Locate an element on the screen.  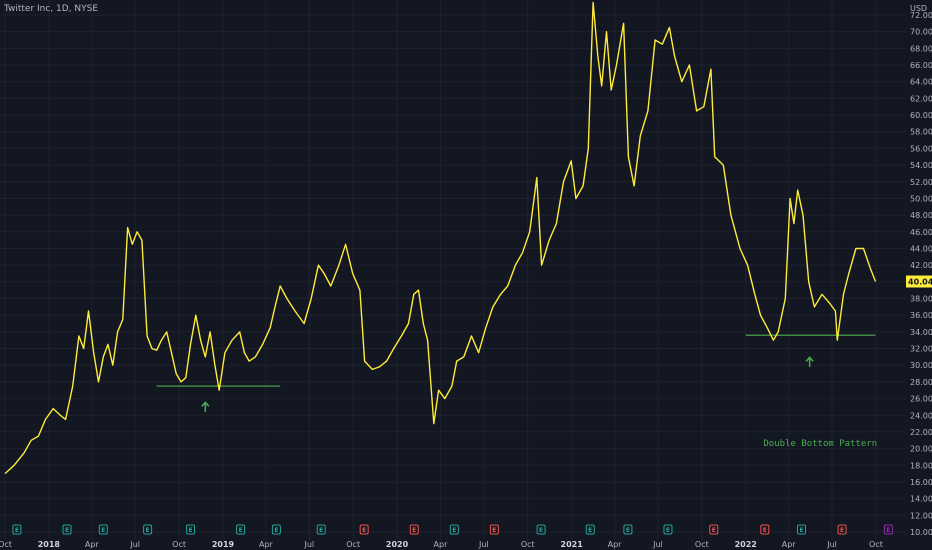
x-tick-label: 2018 is located at coordinates (49, 544).